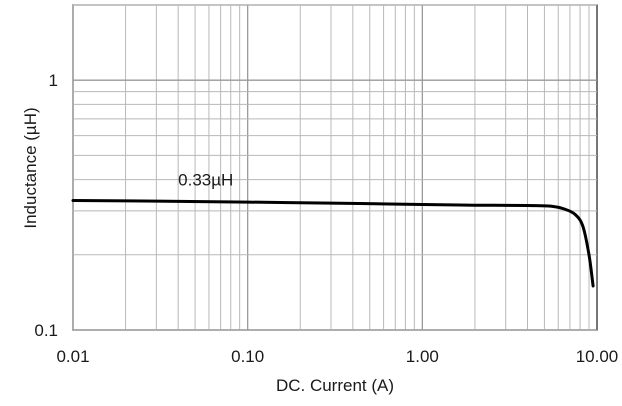 The height and width of the screenshot is (406, 622). Describe the element at coordinates (72, 356) in the screenshot. I see `x-tick-label: 0.01` at that location.